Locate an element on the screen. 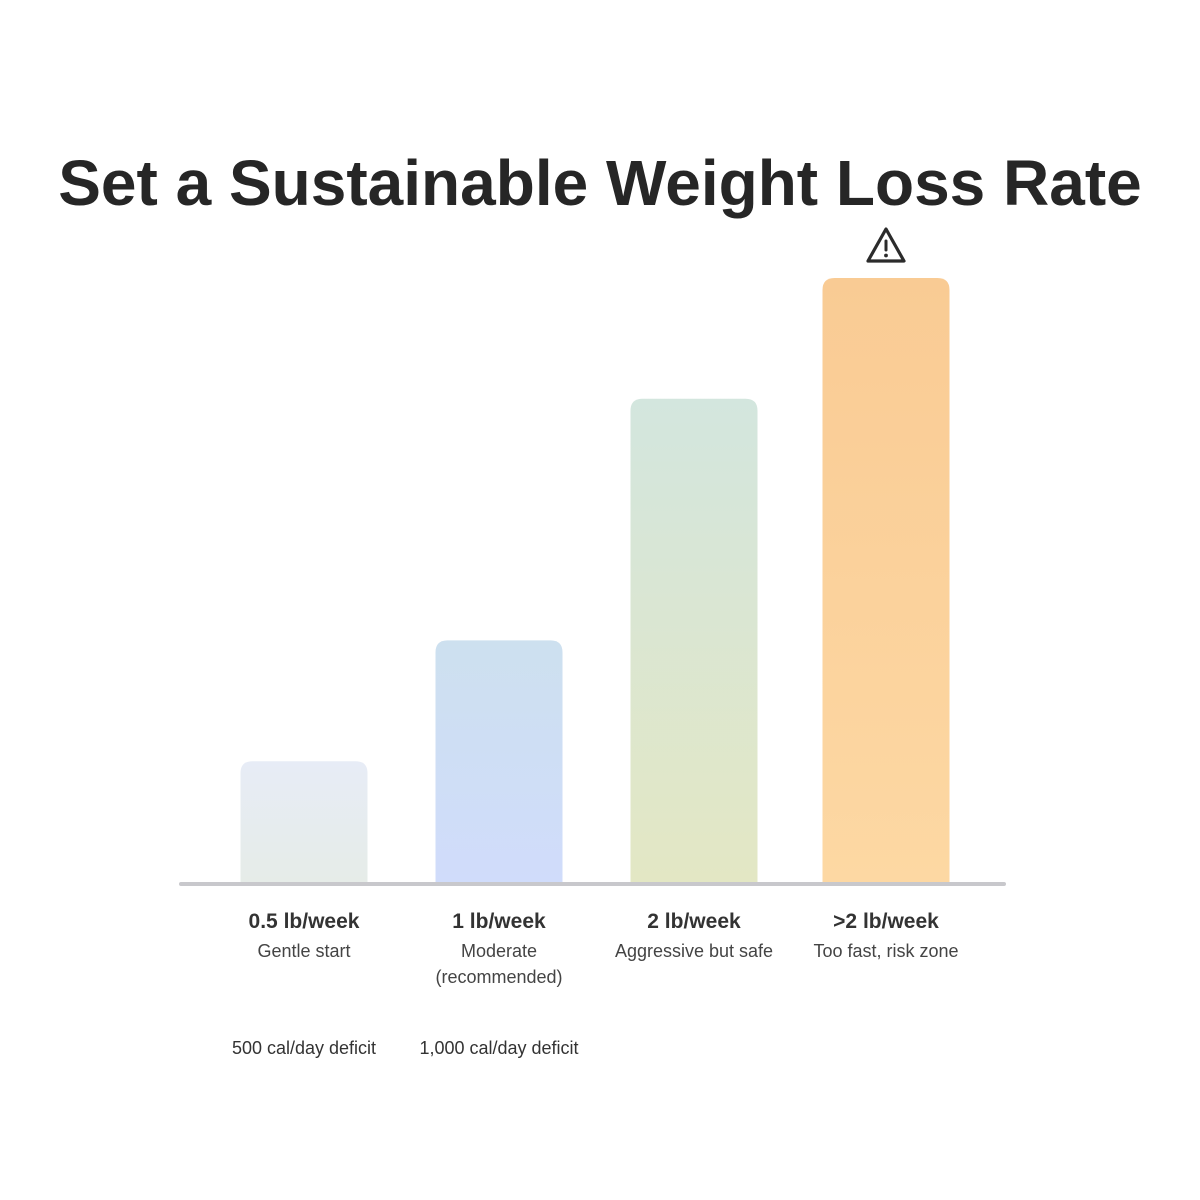 The width and height of the screenshot is (1200, 1200). category-2: 1 lb/week Moderate (recommended) is located at coordinates (499, 949).